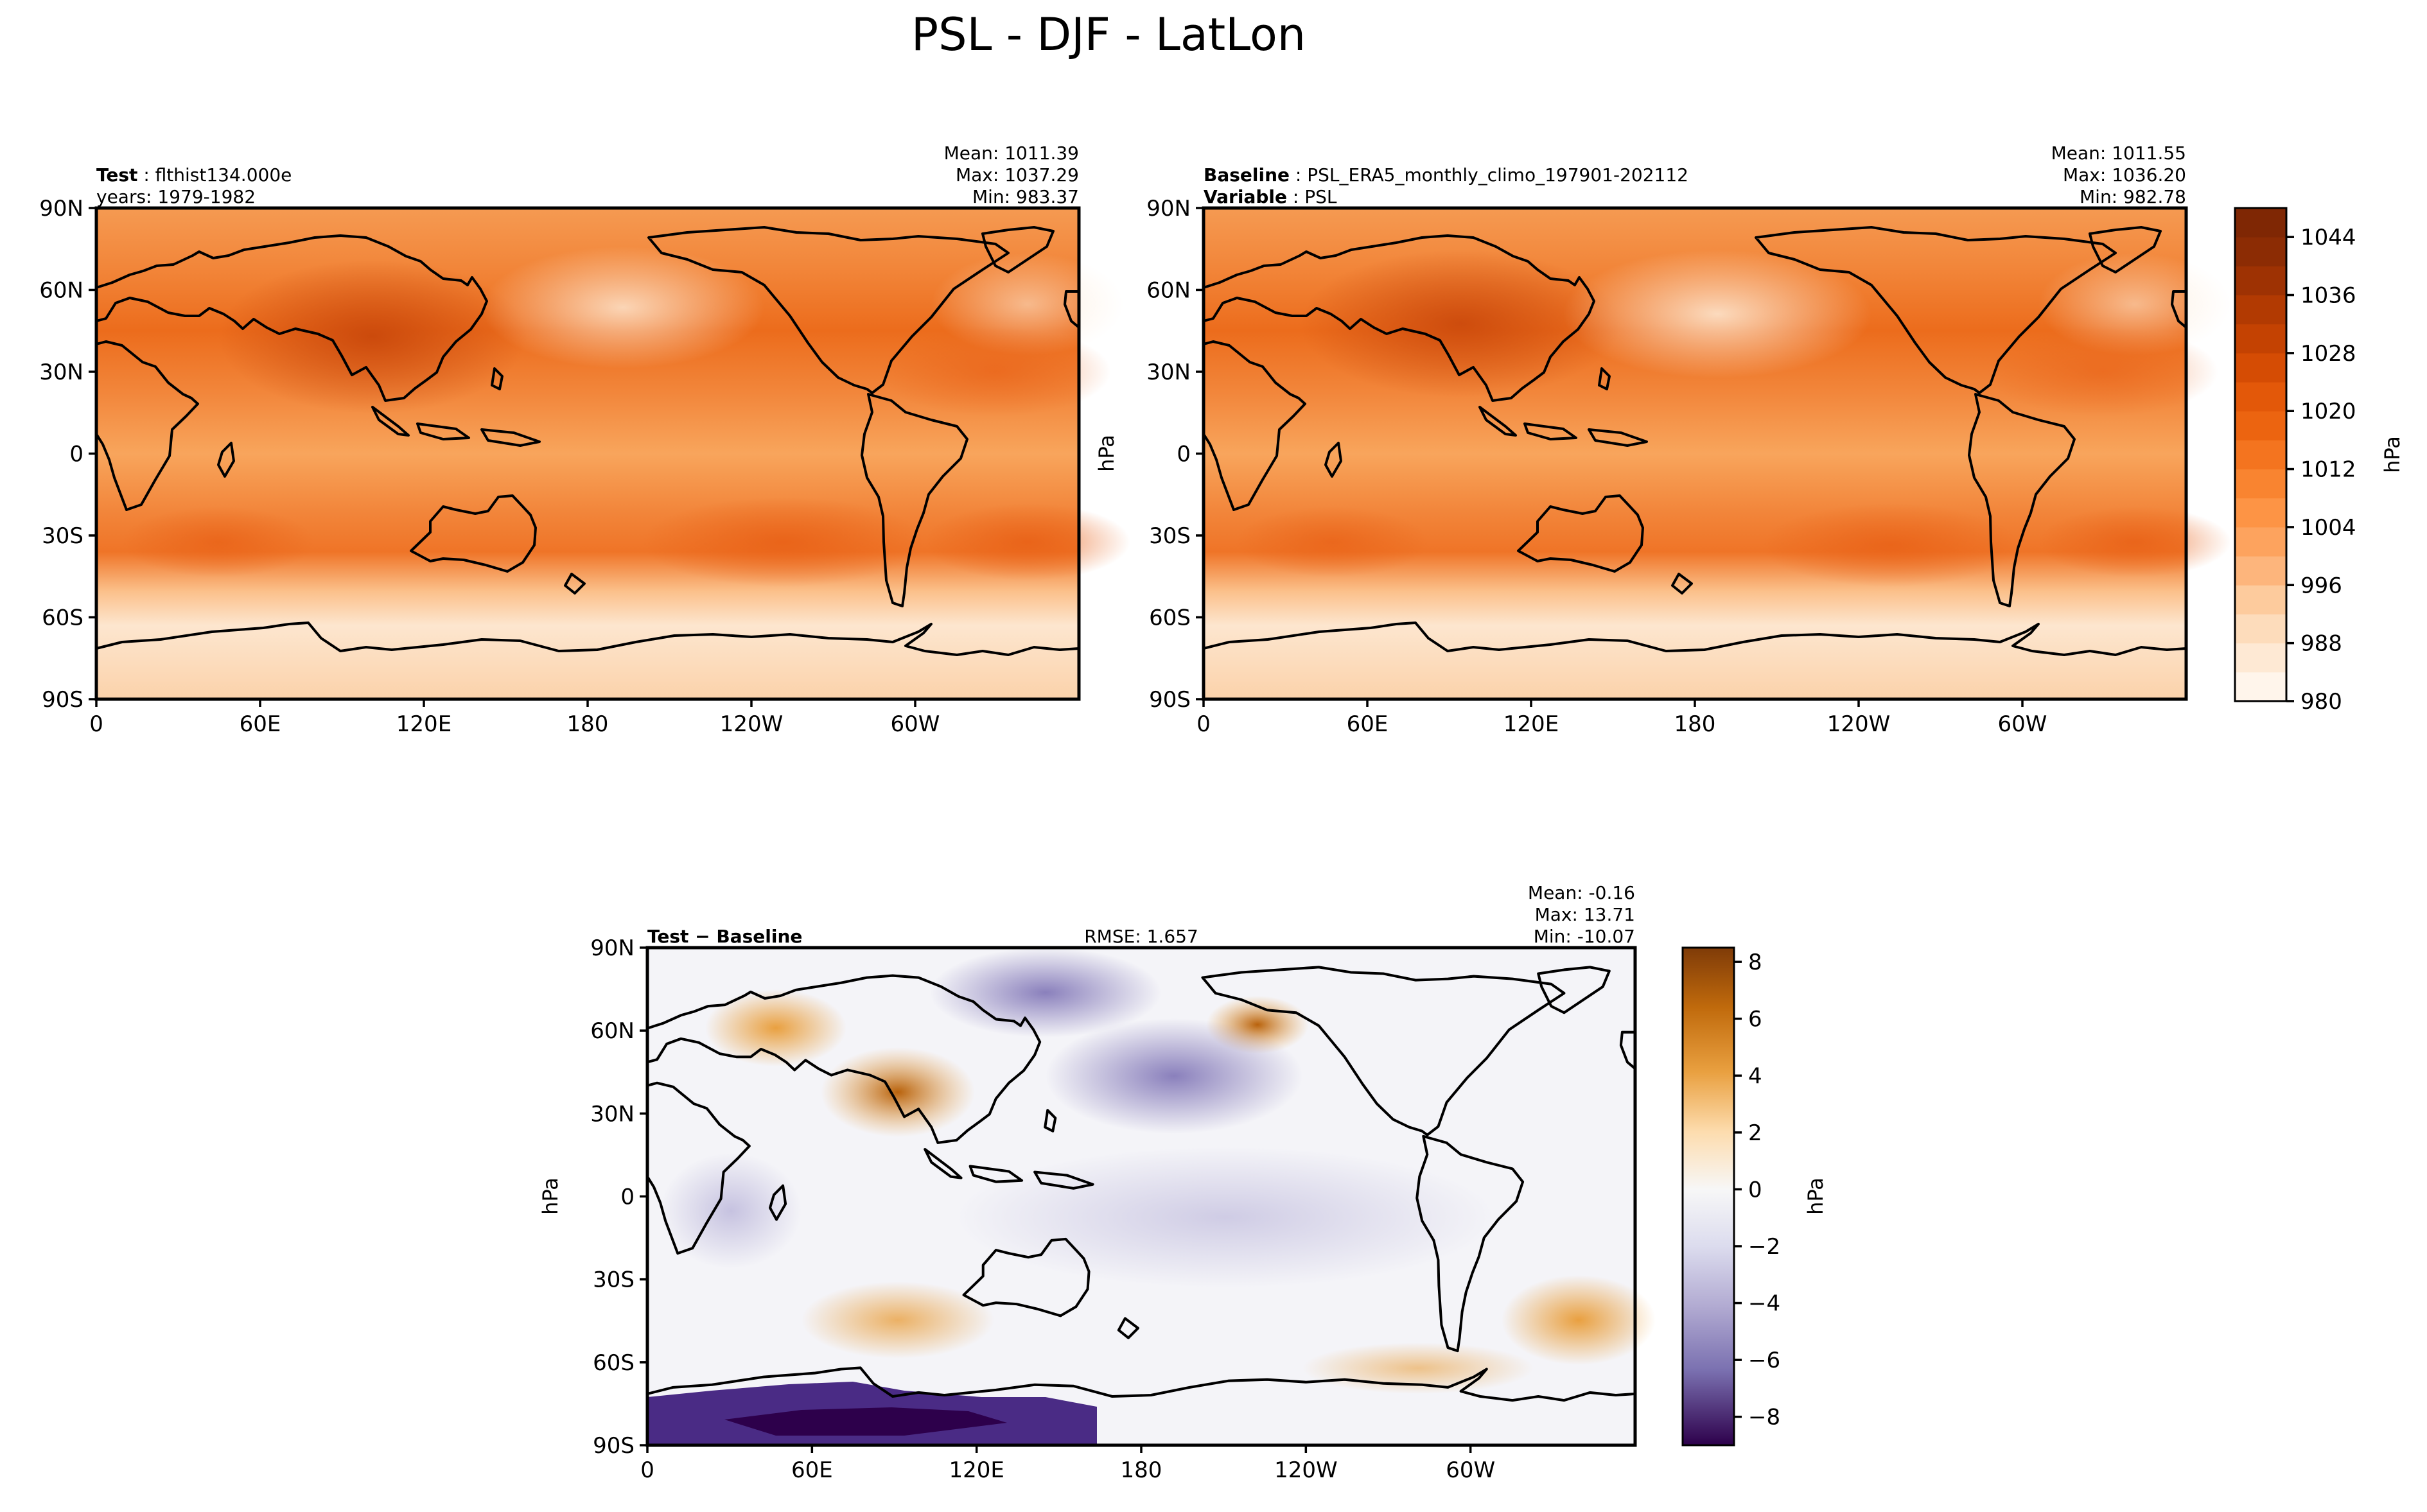 The image size is (2427, 1512). Describe the element at coordinates (2118, 153) in the screenshot. I see `panel-baseline-mean: Mean: 1011.55` at that location.